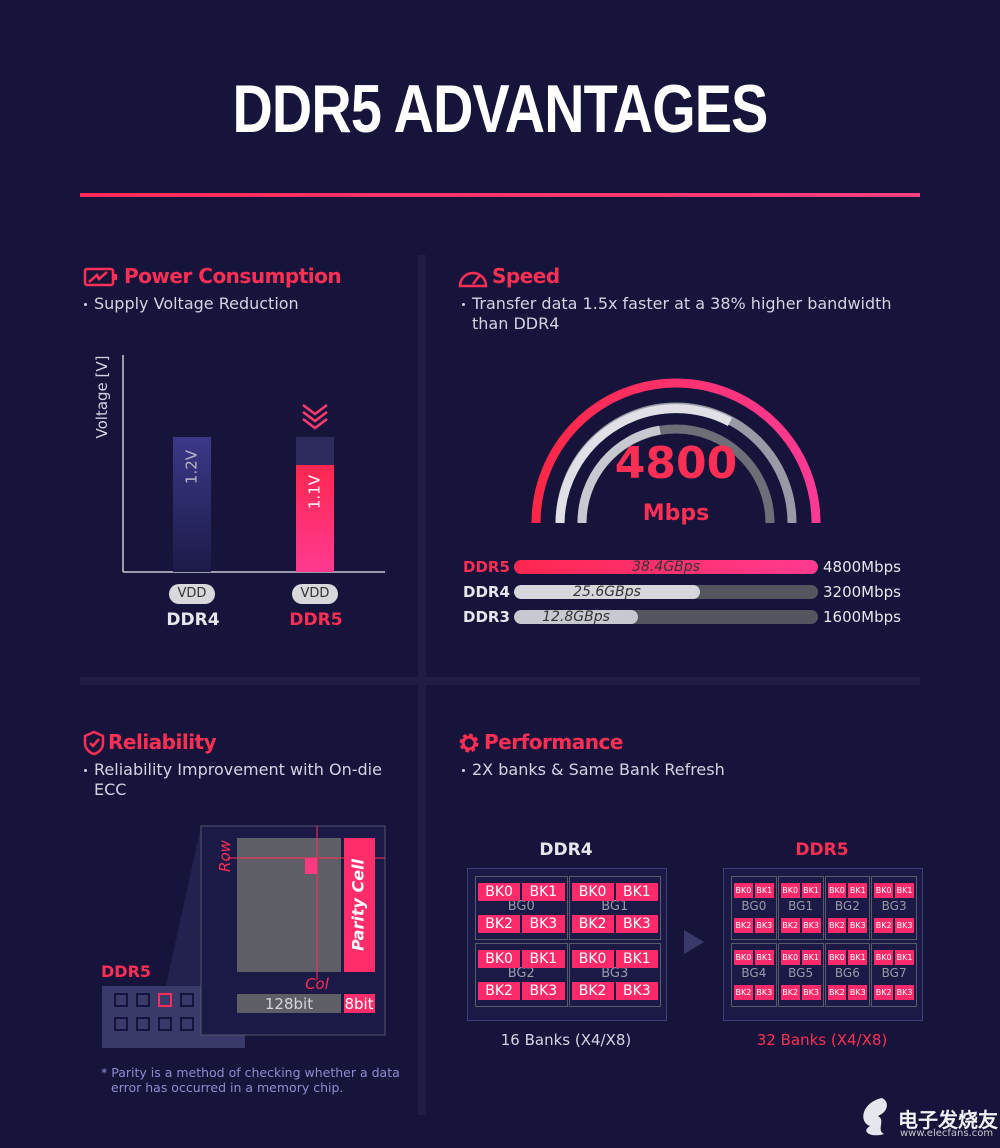 The image size is (1000, 1148). I want to click on group-name: BG4, so click(754, 973).